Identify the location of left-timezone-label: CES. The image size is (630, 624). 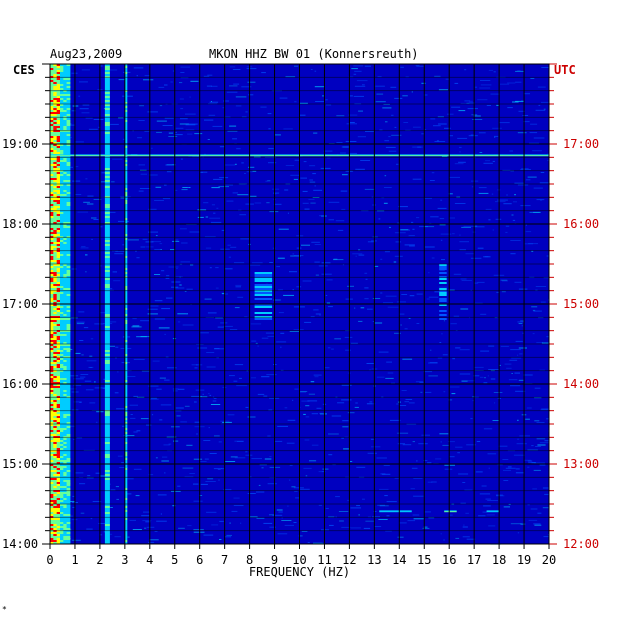
(24, 70).